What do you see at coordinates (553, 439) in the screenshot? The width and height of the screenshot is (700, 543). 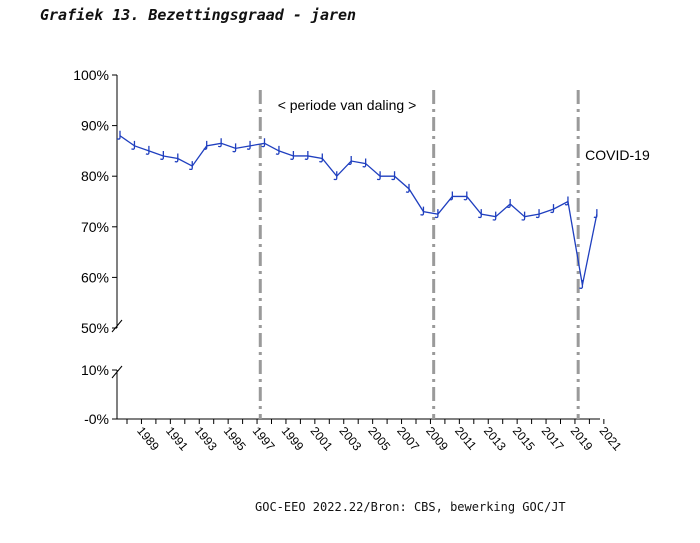 I see `x-tick-label: 2017` at bounding box center [553, 439].